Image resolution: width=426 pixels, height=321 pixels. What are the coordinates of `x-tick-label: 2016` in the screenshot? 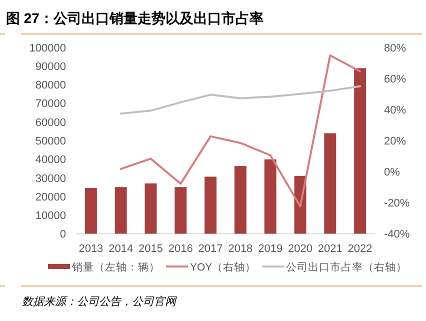 It's located at (180, 249).